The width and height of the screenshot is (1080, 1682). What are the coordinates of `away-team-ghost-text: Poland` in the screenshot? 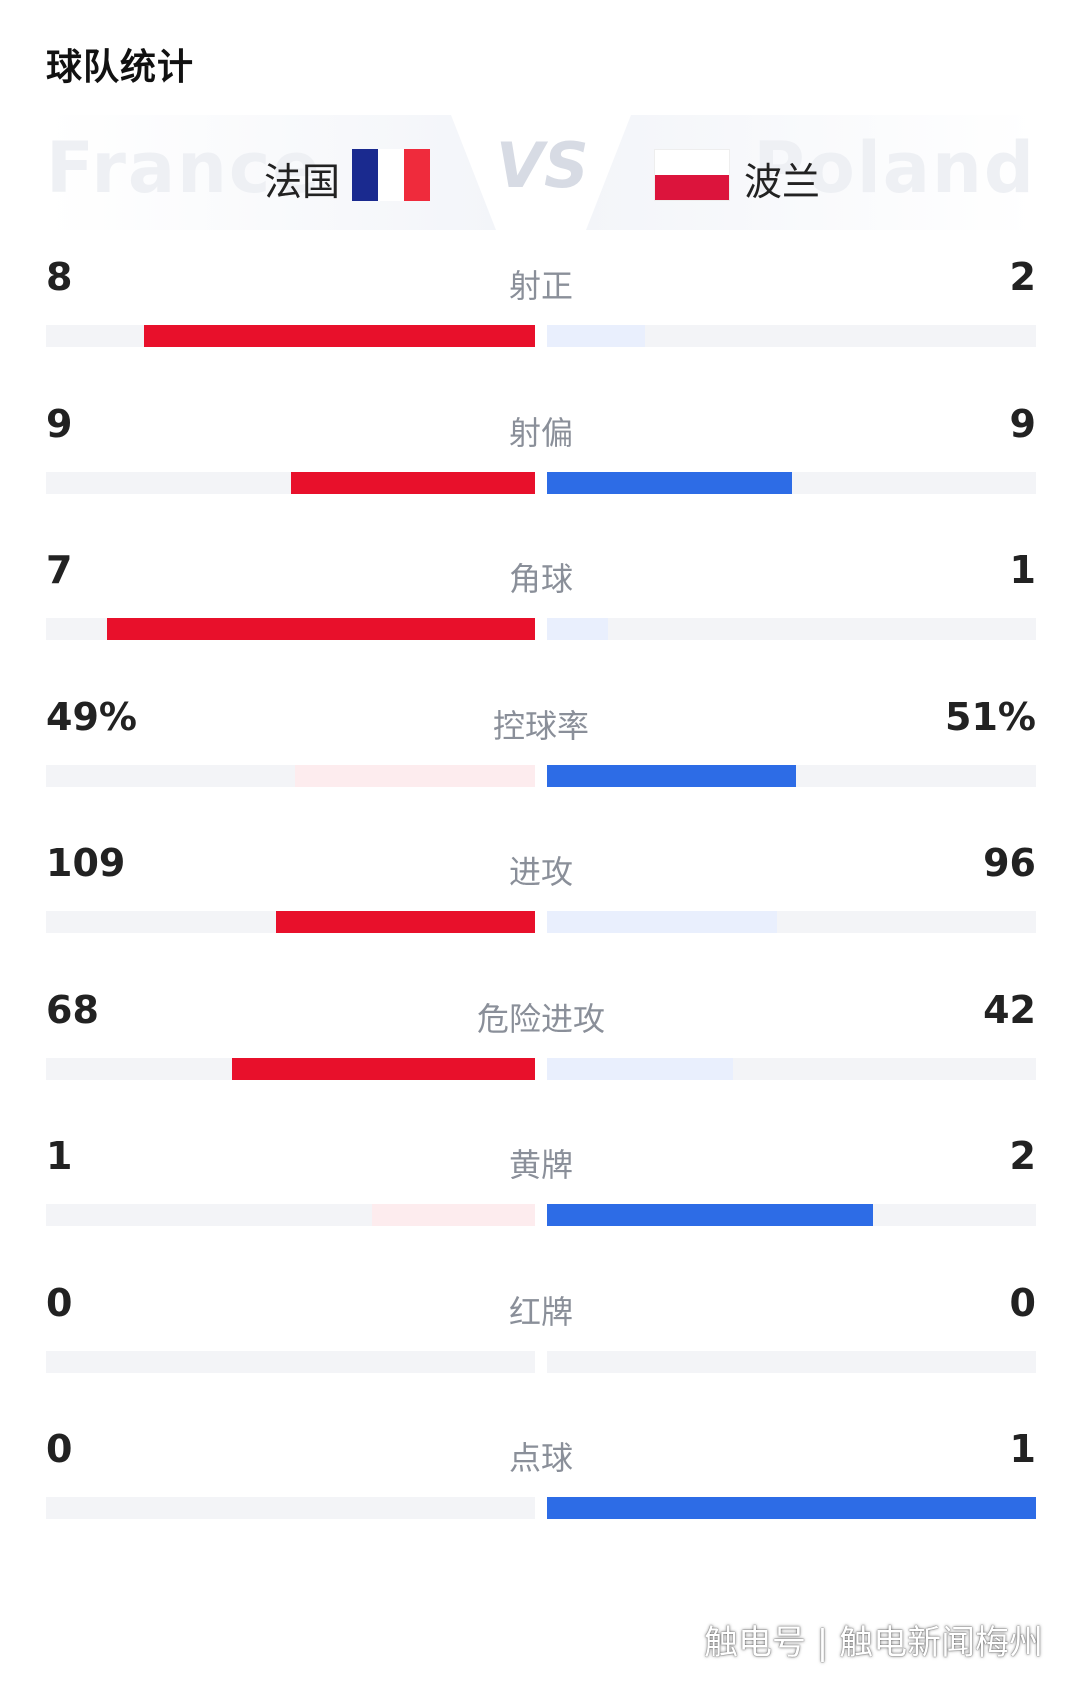 It's located at (894, 168).